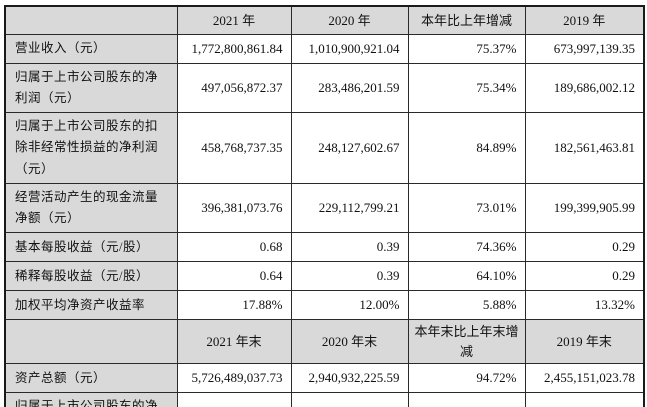 This screenshot has width=647, height=407. What do you see at coordinates (91, 305) in the screenshot?
I see `row-label-weighted-avg-roe: 加权平均净资产收益率` at bounding box center [91, 305].